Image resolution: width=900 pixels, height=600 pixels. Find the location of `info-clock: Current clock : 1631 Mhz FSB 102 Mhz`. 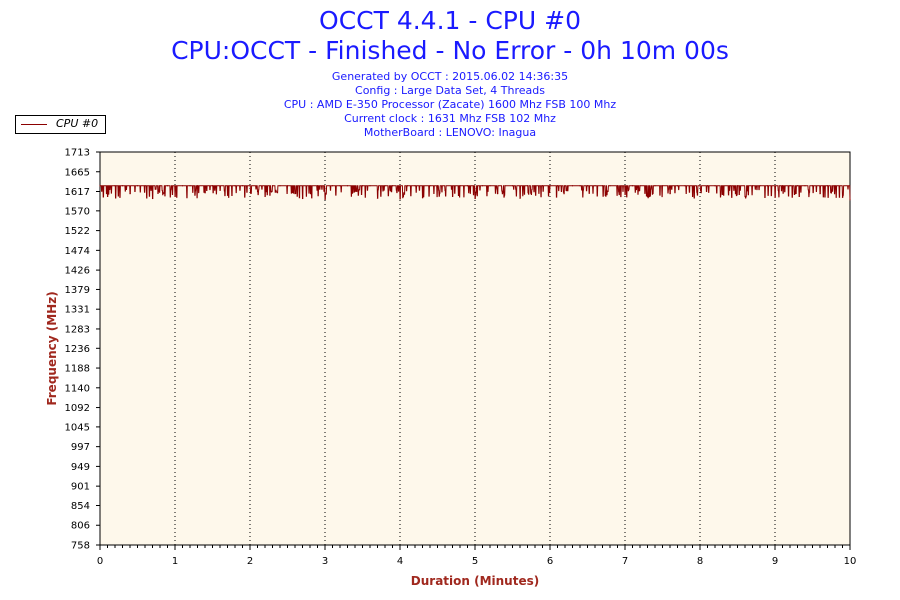

info-clock: Current clock : 1631 Mhz FSB 102 Mhz is located at coordinates (450, 118).